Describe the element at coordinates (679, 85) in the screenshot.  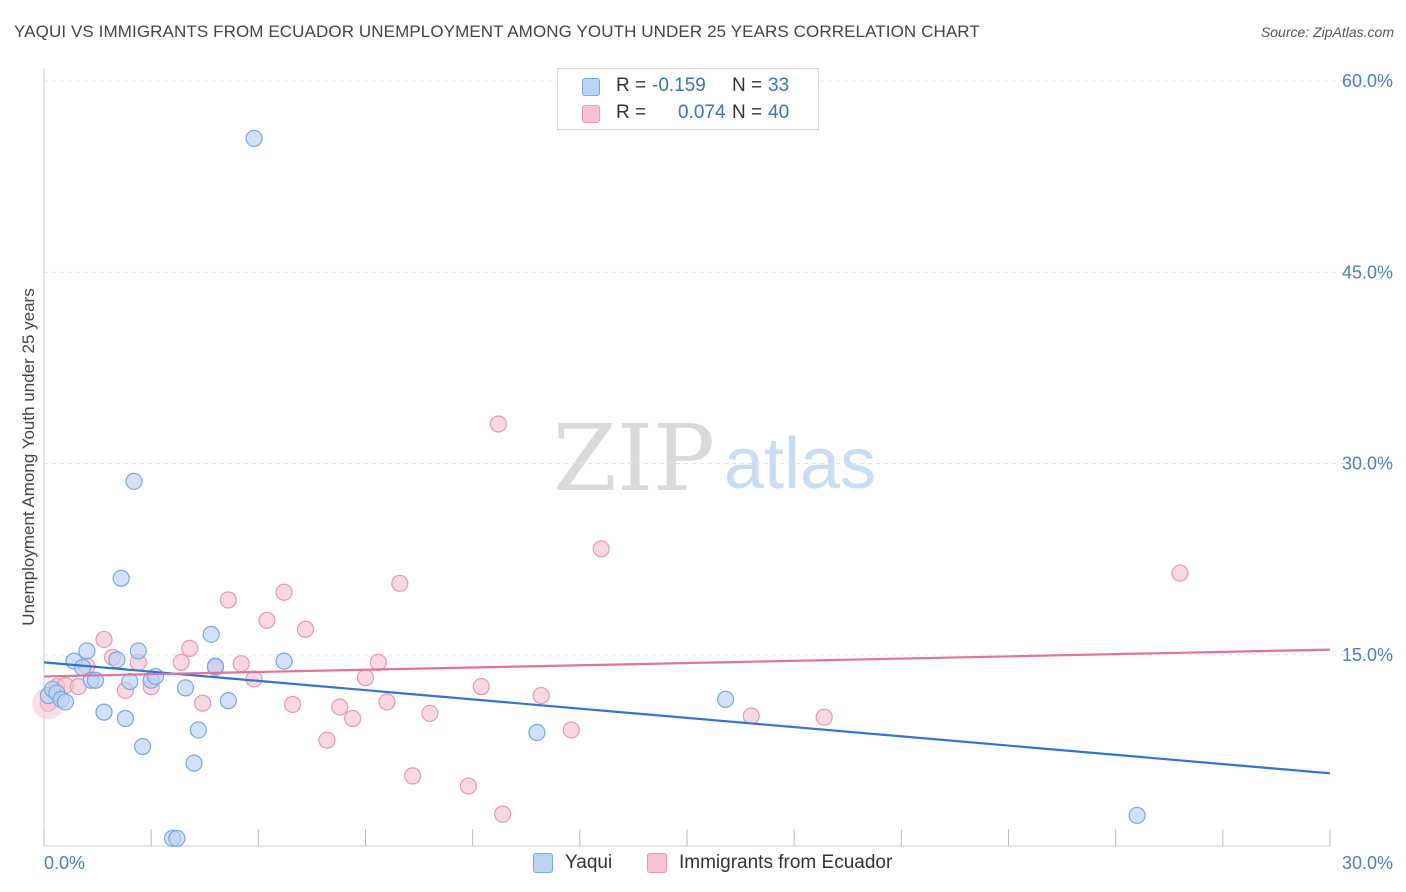
I see `legend-r-value-yaqui: -0.159` at that location.